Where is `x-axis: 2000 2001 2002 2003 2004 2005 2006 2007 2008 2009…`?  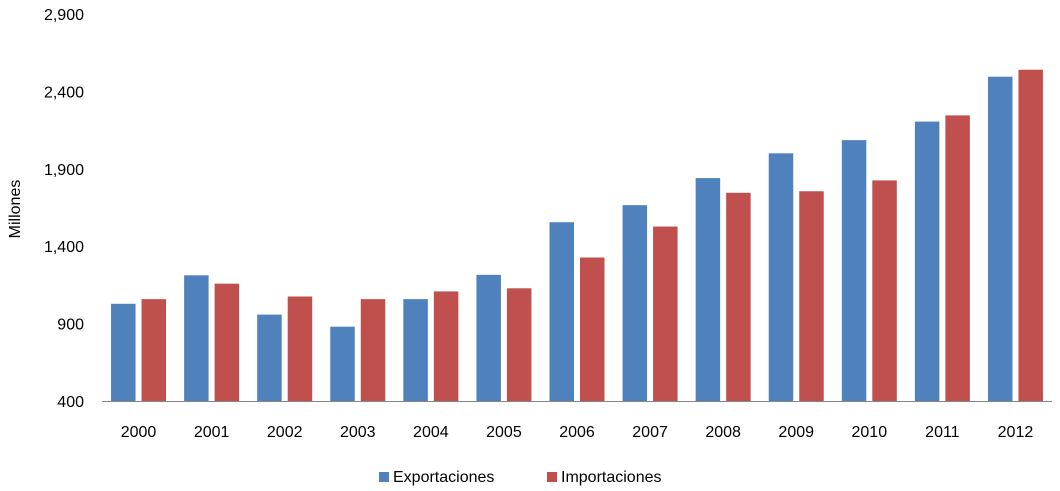
x-axis: 2000 2001 2002 2003 2004 2005 2006 2007 2008 2009… is located at coordinates (577, 432).